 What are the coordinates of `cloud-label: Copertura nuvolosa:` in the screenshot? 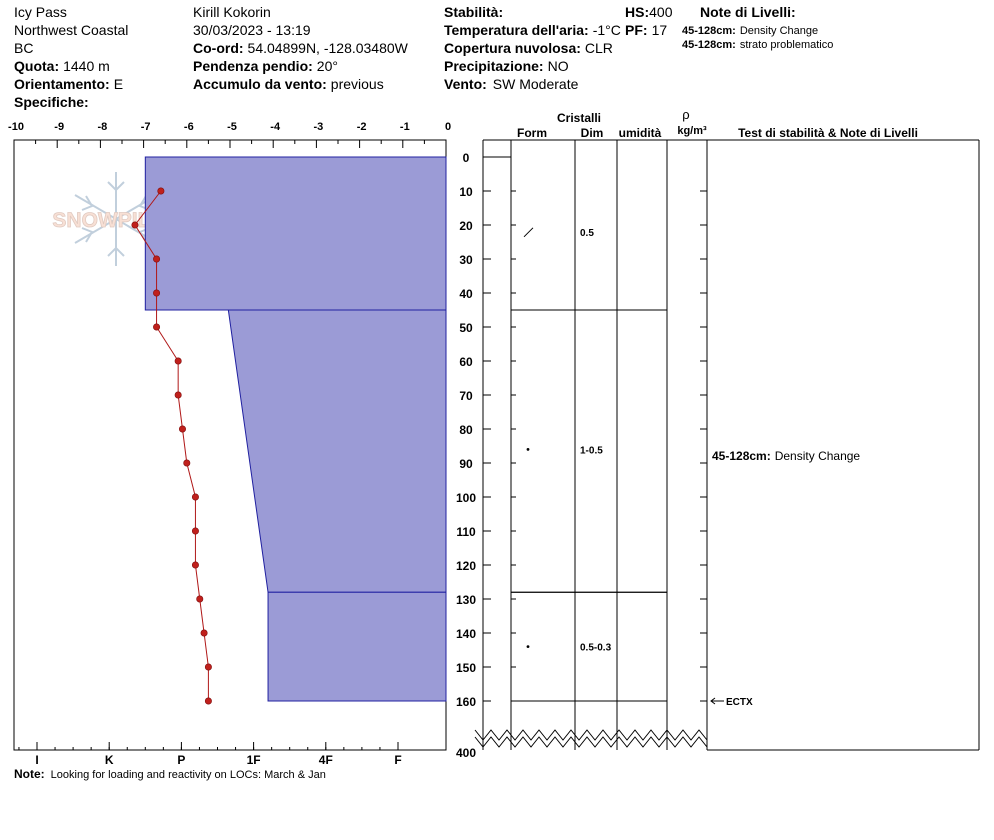 It's located at (512, 48).